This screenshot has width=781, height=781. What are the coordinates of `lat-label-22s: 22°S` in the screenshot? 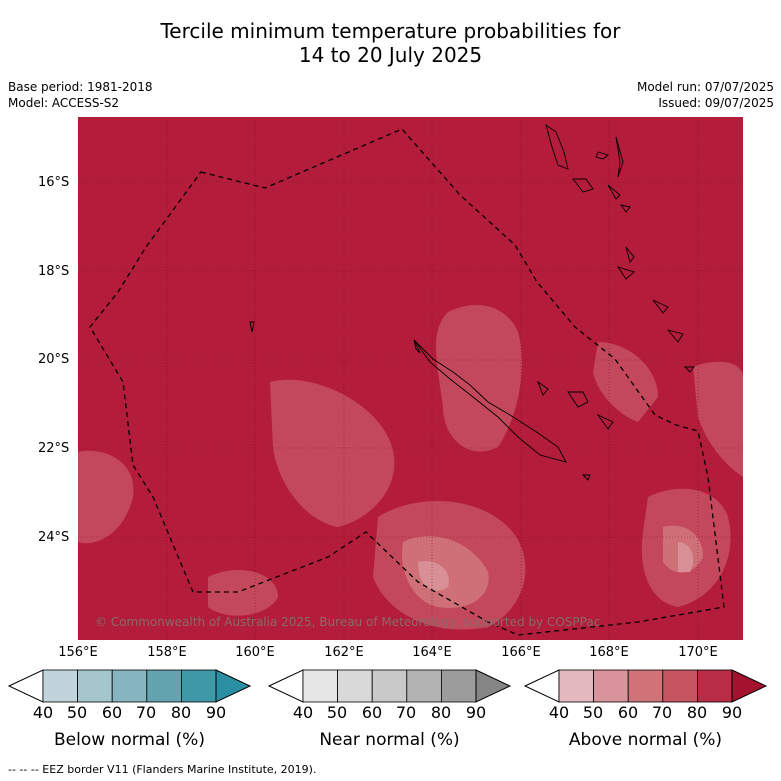 It's located at (54, 448).